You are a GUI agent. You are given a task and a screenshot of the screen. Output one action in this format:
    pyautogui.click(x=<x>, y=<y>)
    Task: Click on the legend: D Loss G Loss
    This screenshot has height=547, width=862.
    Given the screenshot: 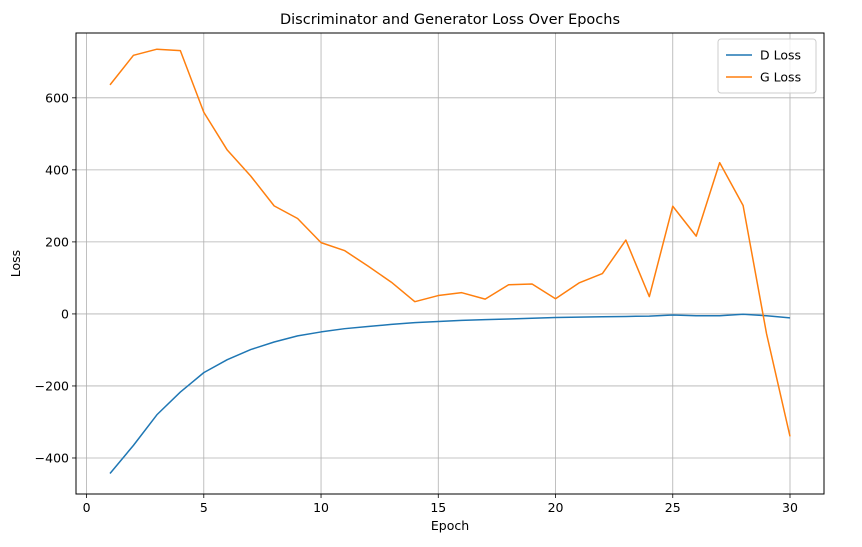 What is the action you would take?
    pyautogui.click(x=767, y=66)
    